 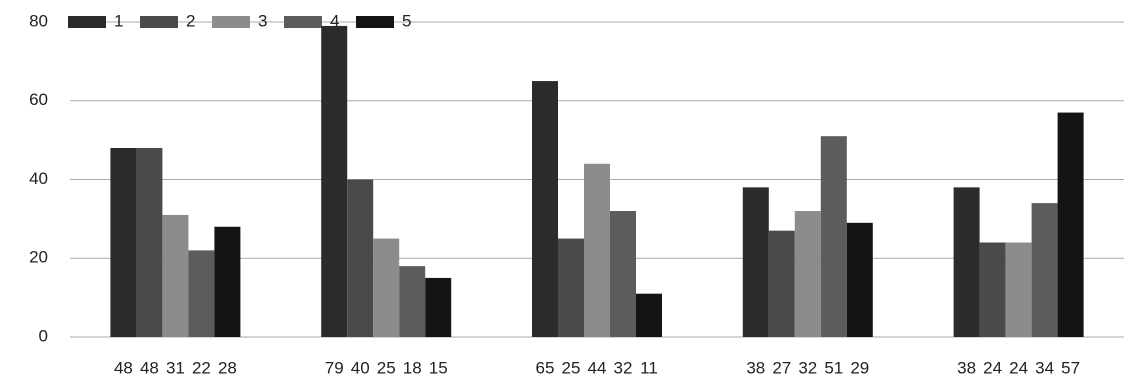 I want to click on value-label: 31, so click(x=175, y=367).